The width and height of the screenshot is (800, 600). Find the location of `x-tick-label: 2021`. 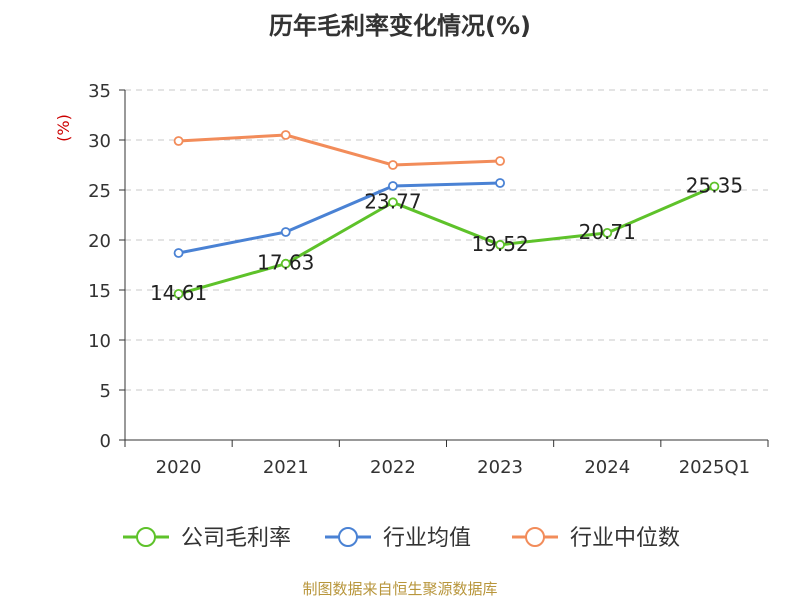

x-tick-label: 2021 is located at coordinates (286, 467).